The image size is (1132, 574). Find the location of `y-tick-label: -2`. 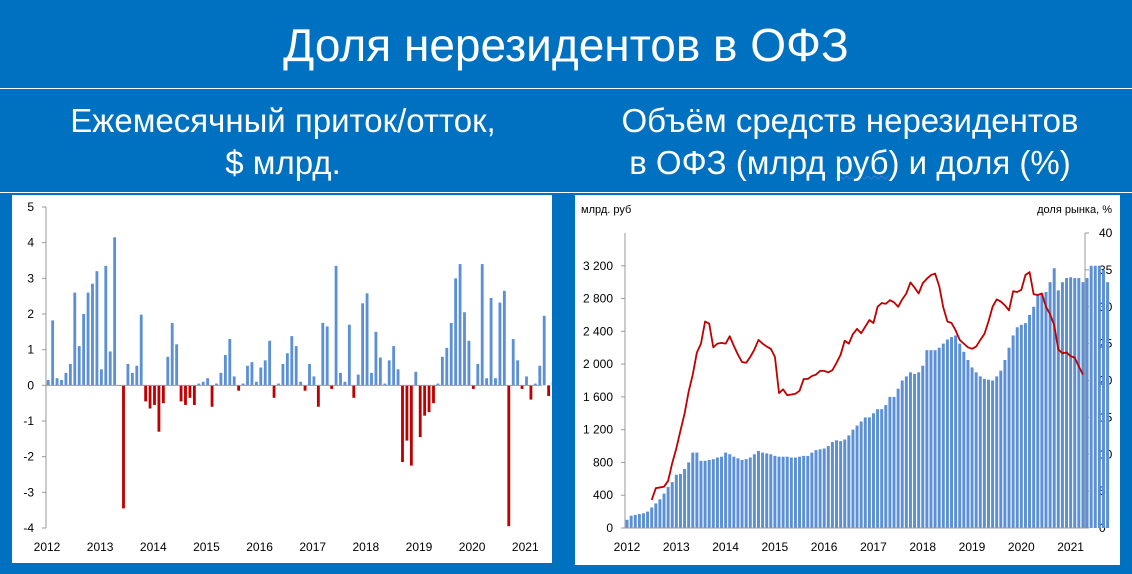

y-tick-label: -2 is located at coordinates (28, 457).